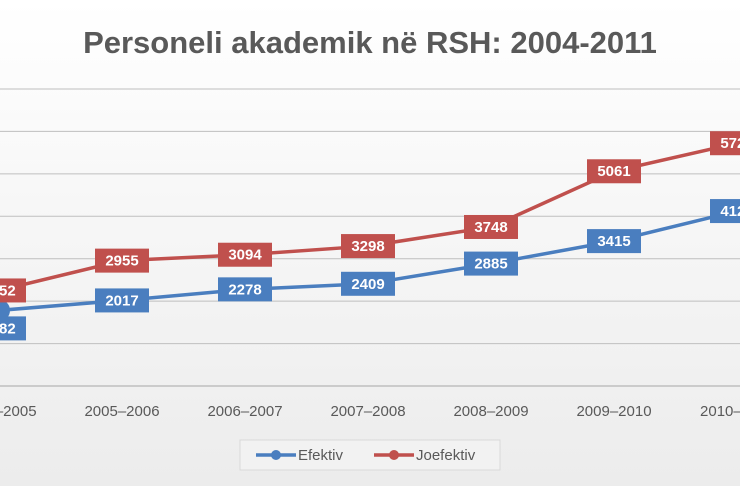  What do you see at coordinates (244, 411) in the screenshot?
I see `x-tick-label: 2006–2007` at bounding box center [244, 411].